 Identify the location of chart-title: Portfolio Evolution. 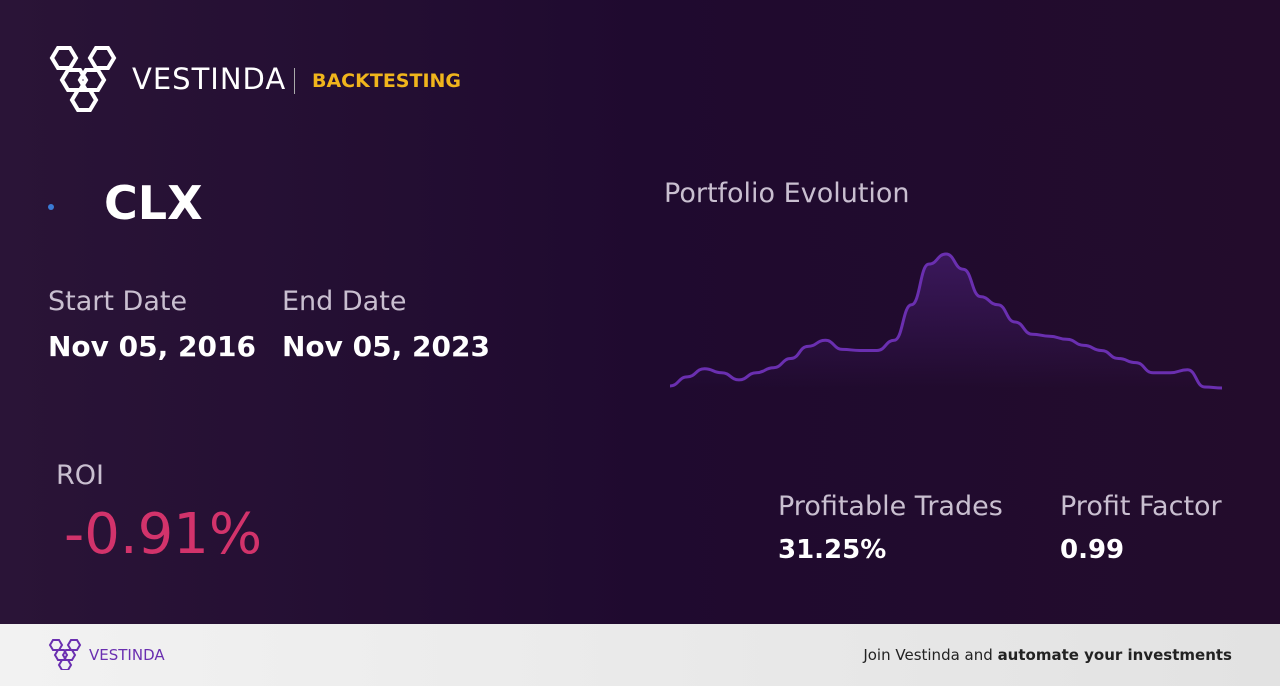
(787, 193).